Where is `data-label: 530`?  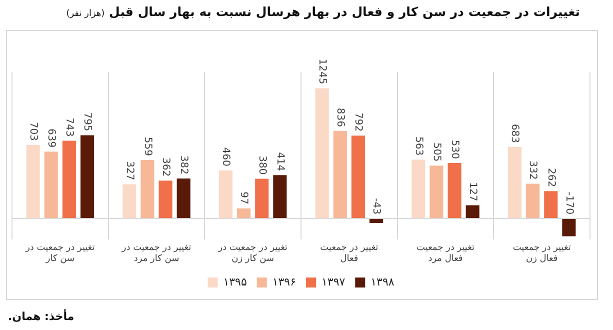
data-label: 530 is located at coordinates (454, 150).